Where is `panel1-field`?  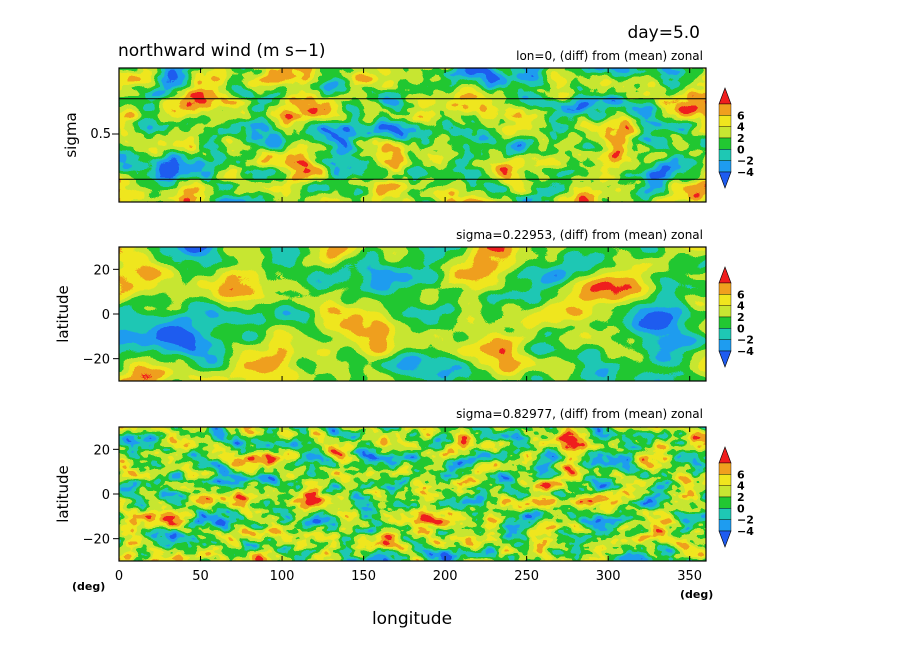
panel1-field is located at coordinates (412, 135).